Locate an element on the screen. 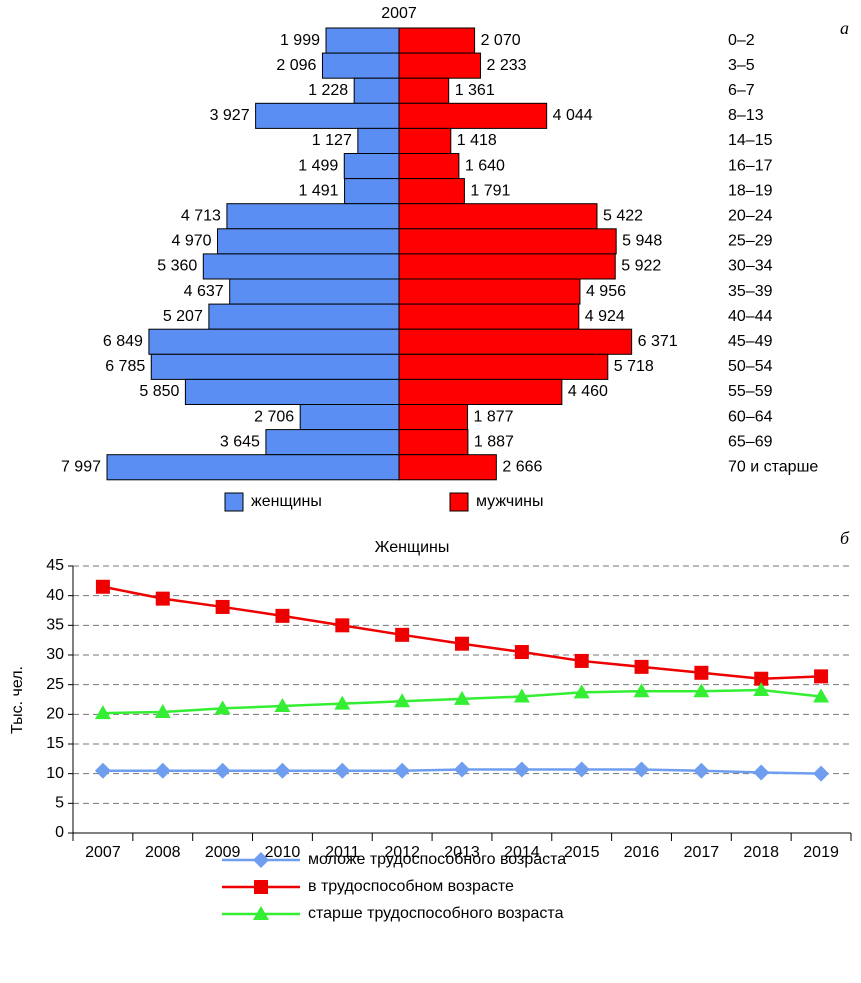 This screenshot has height=983, width=861. age-label: 35–39 is located at coordinates (750, 291).